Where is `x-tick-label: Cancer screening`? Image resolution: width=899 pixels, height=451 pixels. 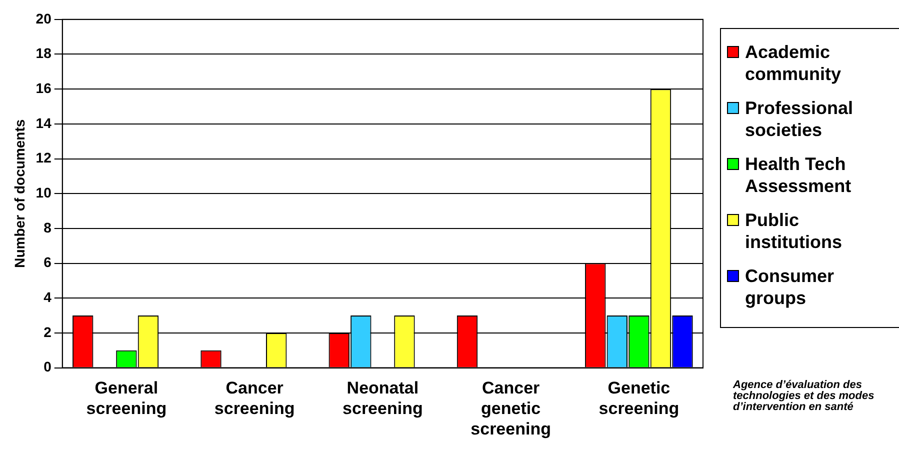 x-tick-label: Cancer screening is located at coordinates (254, 398).